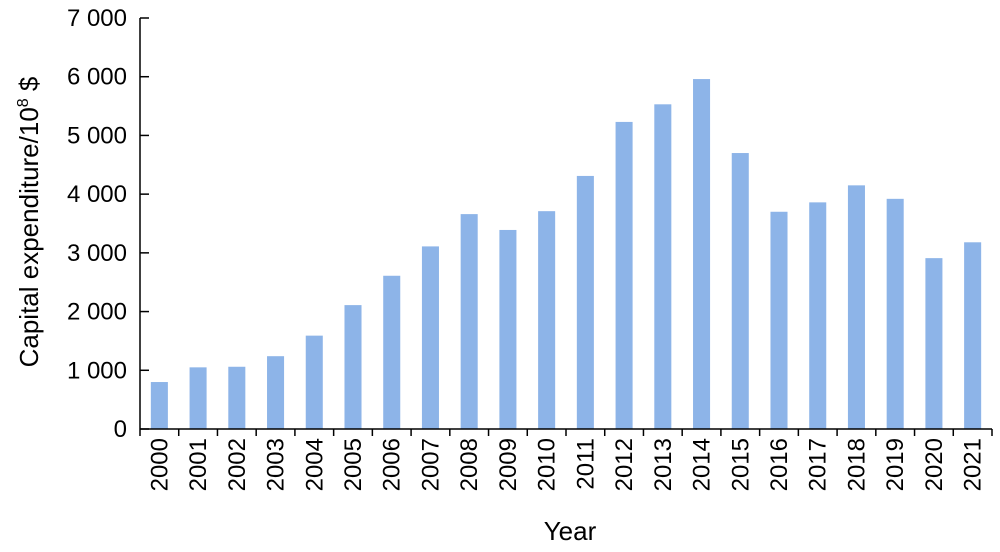 The width and height of the screenshot is (1000, 552). What do you see at coordinates (469, 464) in the screenshot?
I see `x-tick-label: 2008` at bounding box center [469, 464].